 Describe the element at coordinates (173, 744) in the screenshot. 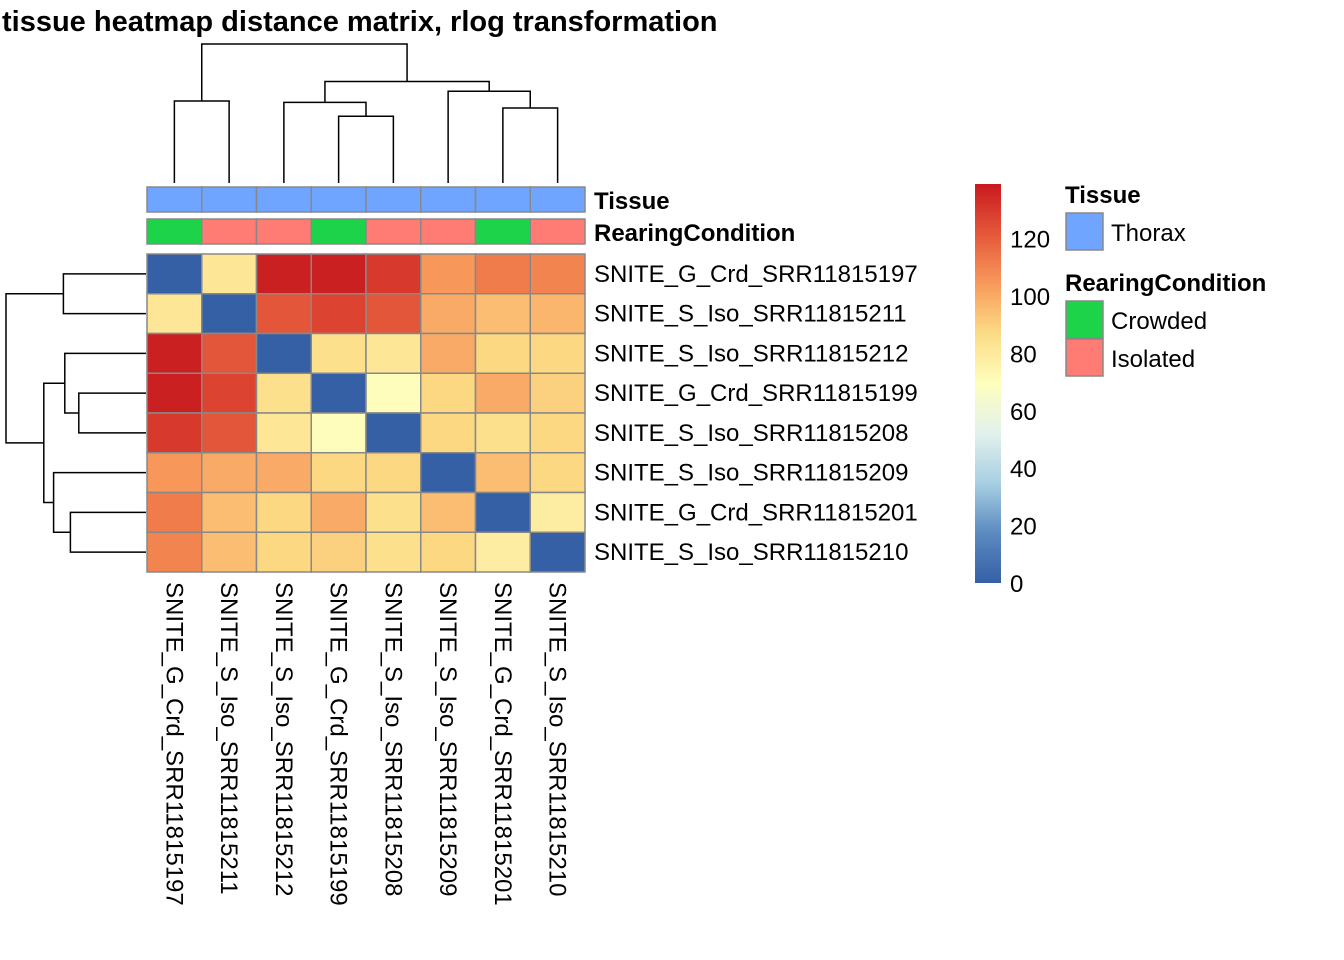

I see `column-label: SNITE_G_Crd_SRR11815197` at that location.